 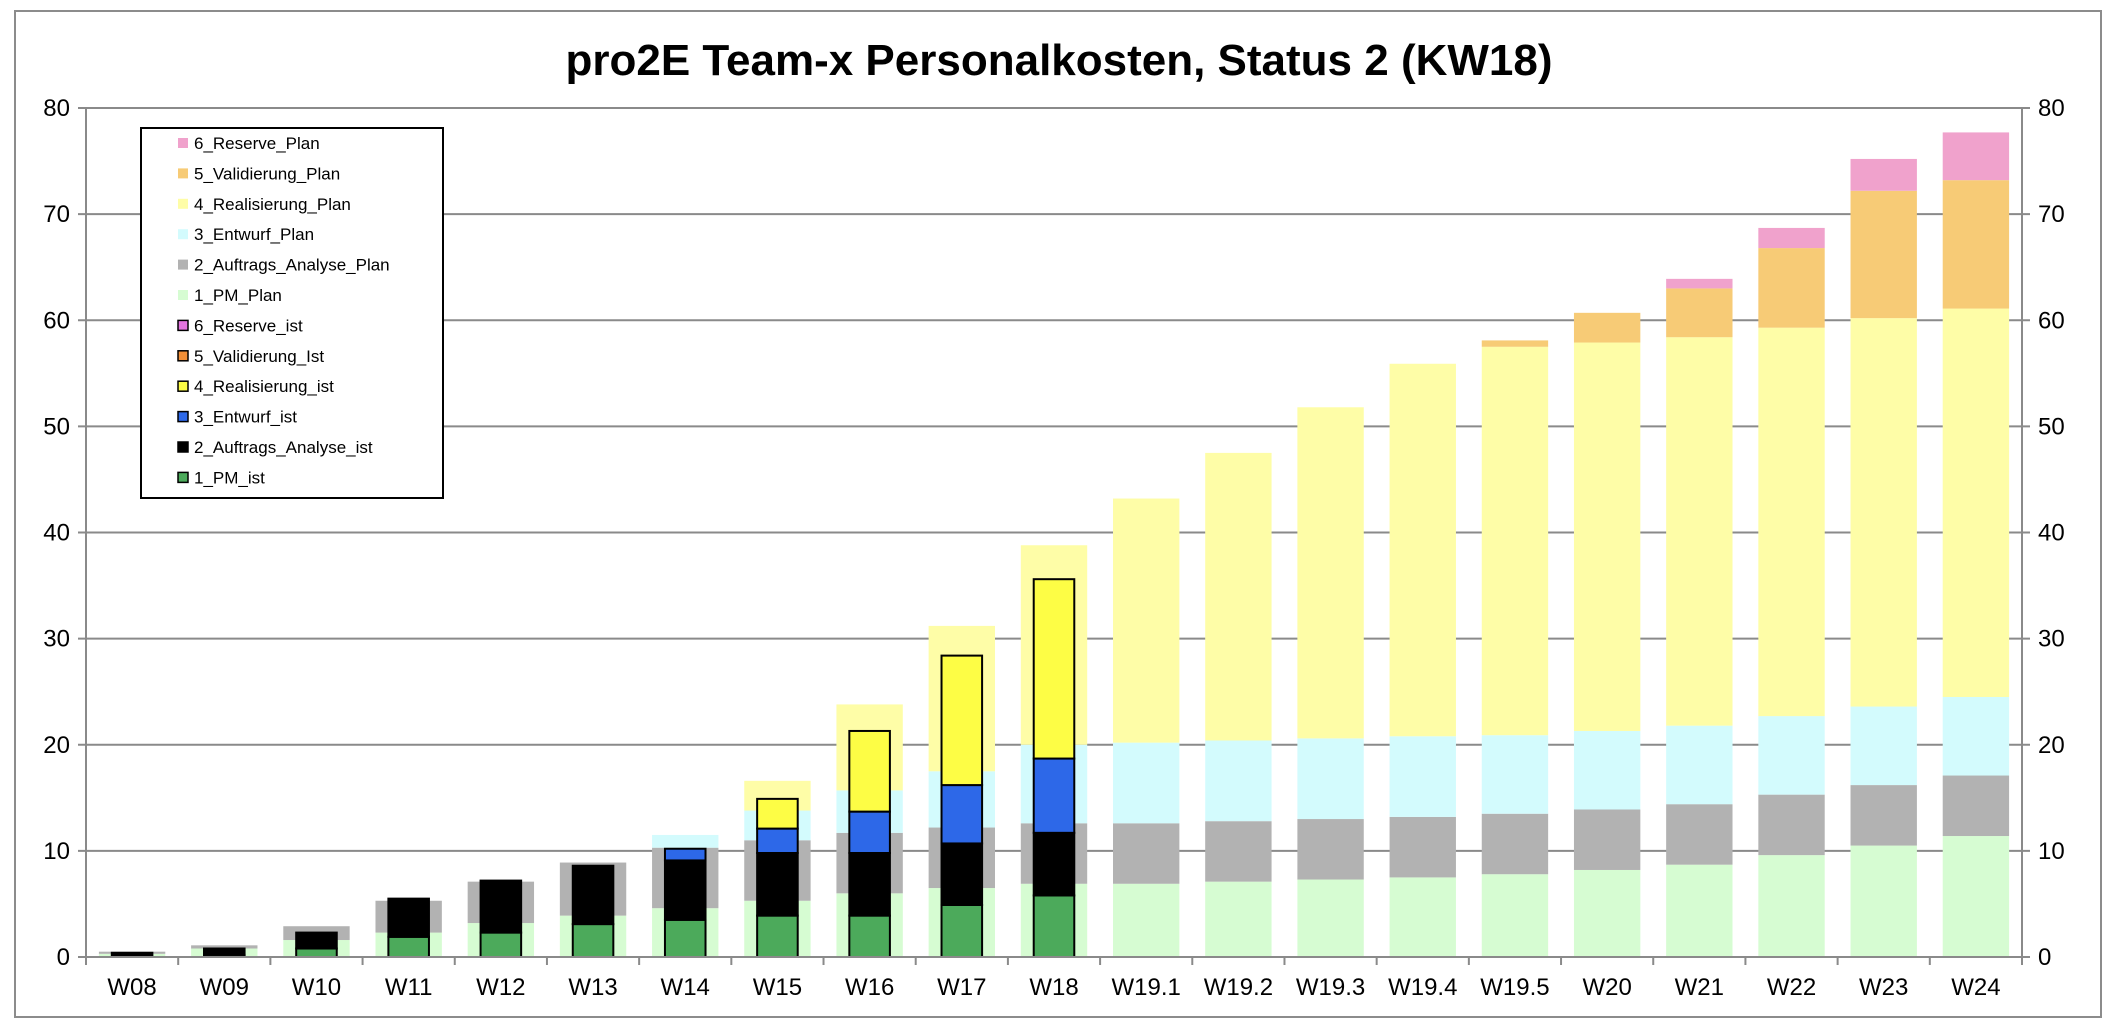 I want to click on legend-label: 5_Validierung_Plan, so click(x=267, y=173).